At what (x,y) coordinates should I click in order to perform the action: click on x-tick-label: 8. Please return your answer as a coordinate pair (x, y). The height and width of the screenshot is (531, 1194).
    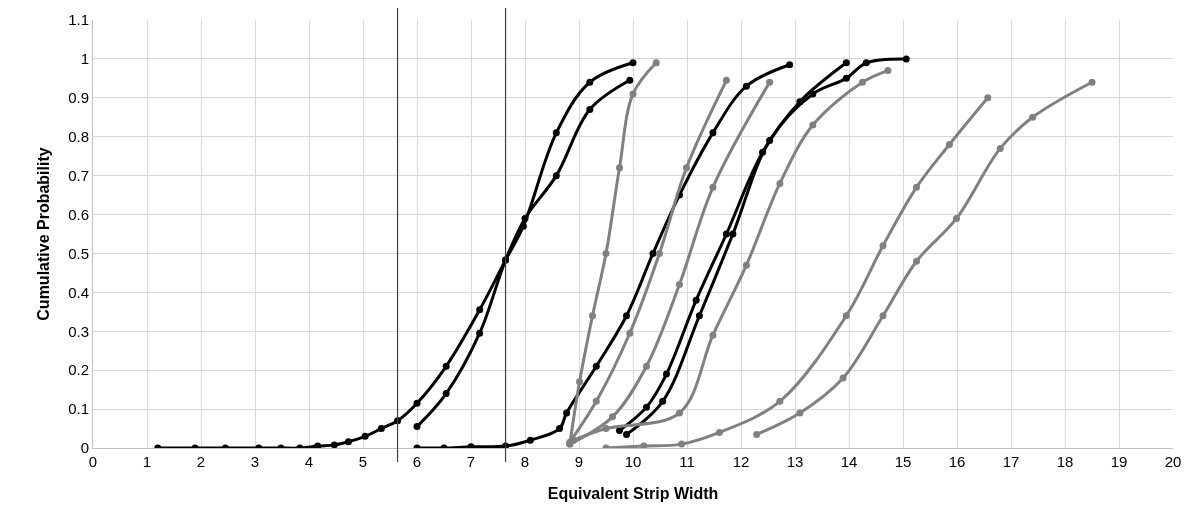
    Looking at the image, I should click on (525, 461).